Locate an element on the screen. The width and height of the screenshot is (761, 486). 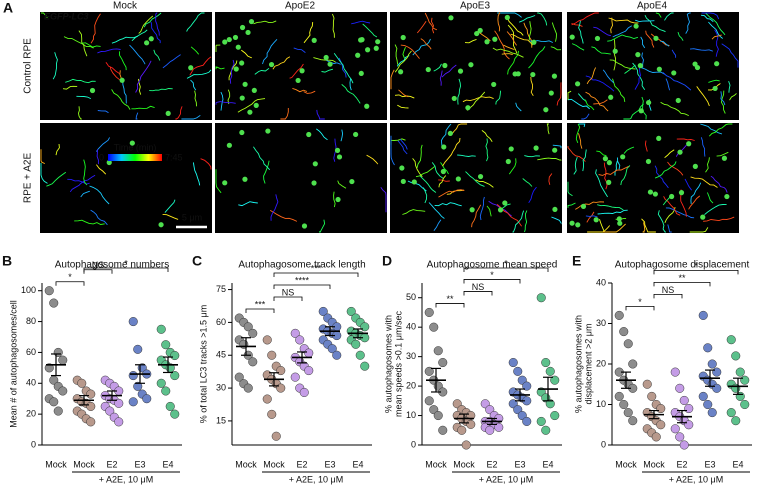
marker-label: EGFP-LC3 is located at coordinates (66, 16).